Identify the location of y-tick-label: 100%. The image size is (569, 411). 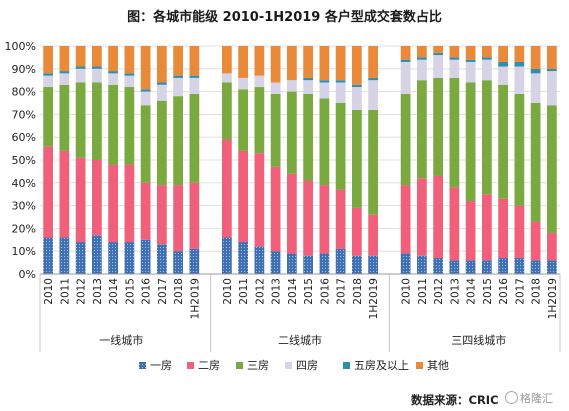
(20, 46).